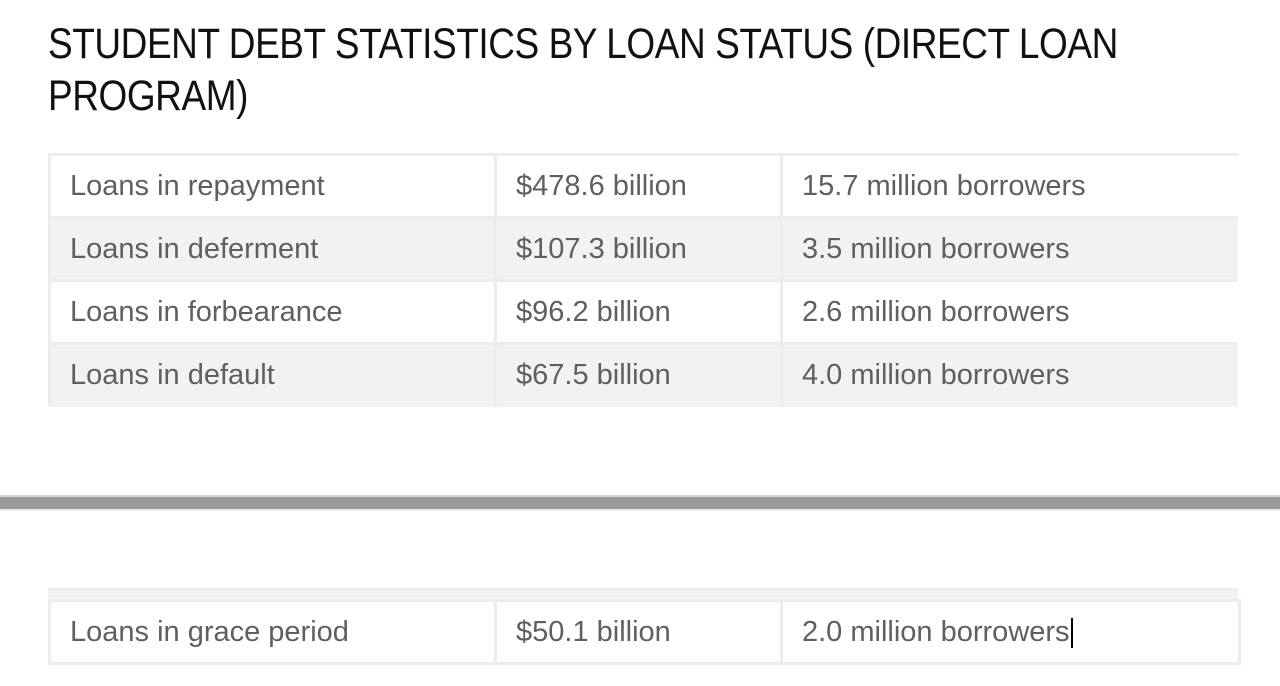  I want to click on loan-status-cell: Loans in repayment, so click(272, 186).